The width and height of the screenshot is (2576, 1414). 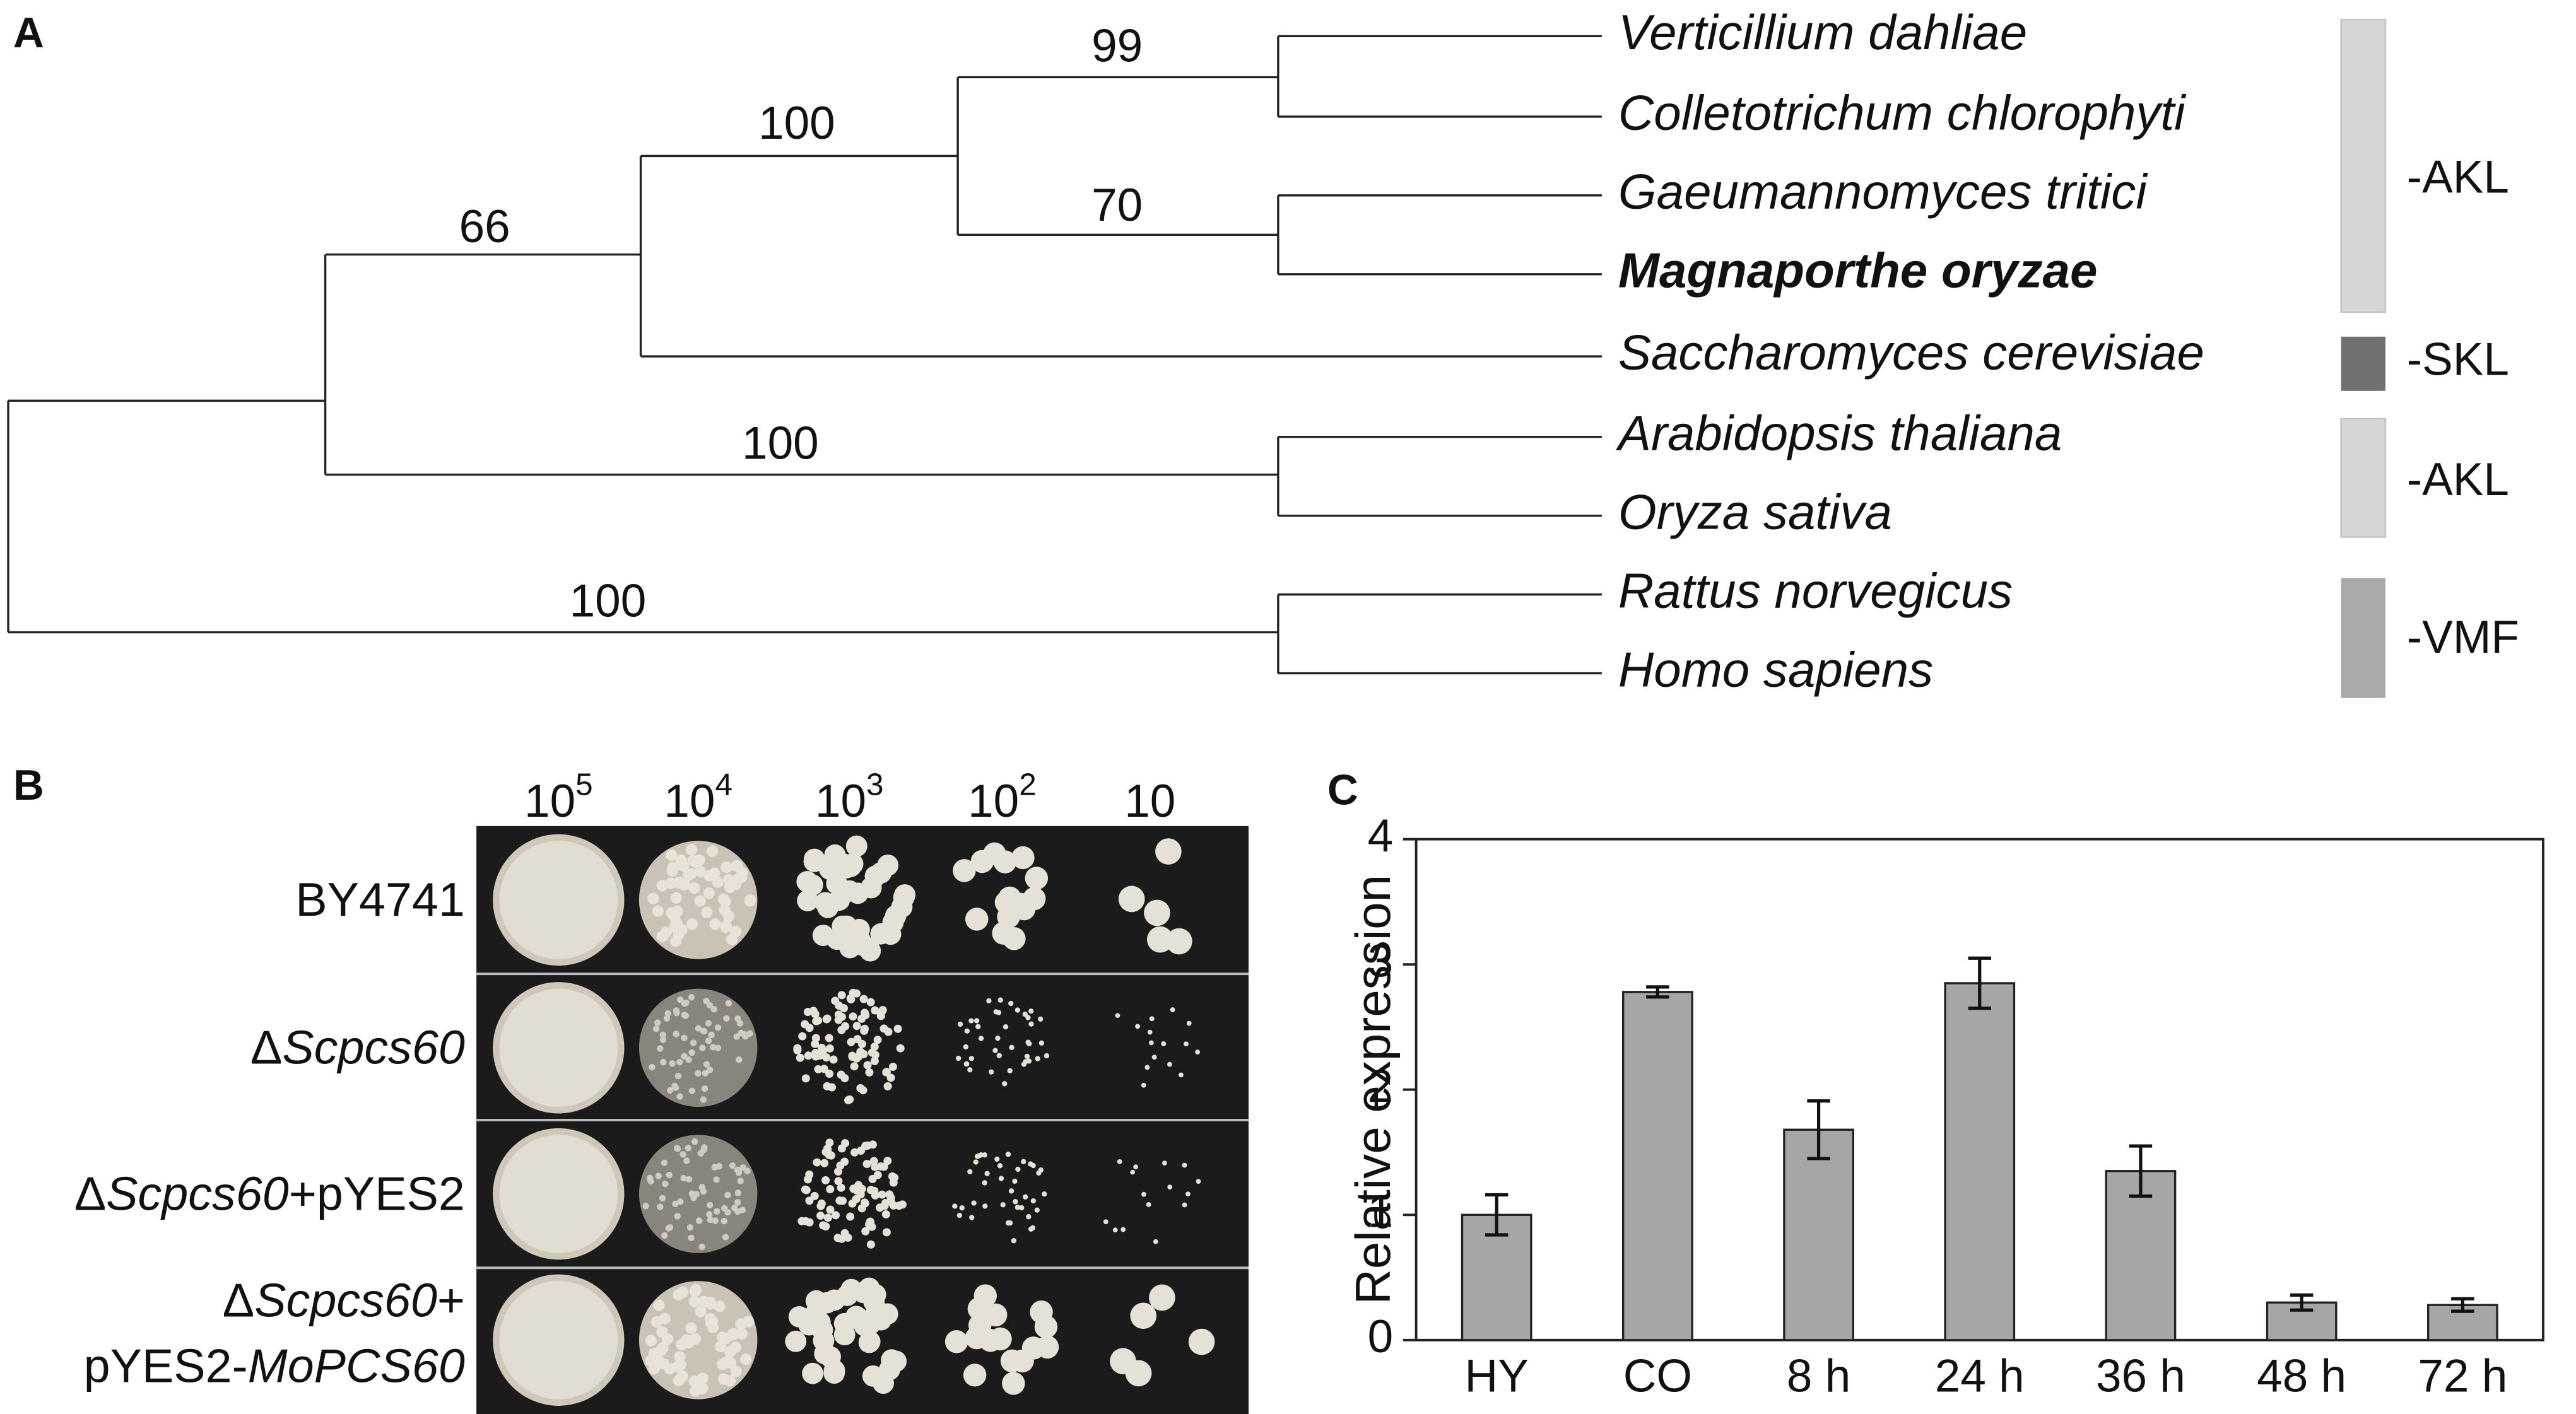 What do you see at coordinates (2363, 364) in the screenshot?
I see `motif-bar` at bounding box center [2363, 364].